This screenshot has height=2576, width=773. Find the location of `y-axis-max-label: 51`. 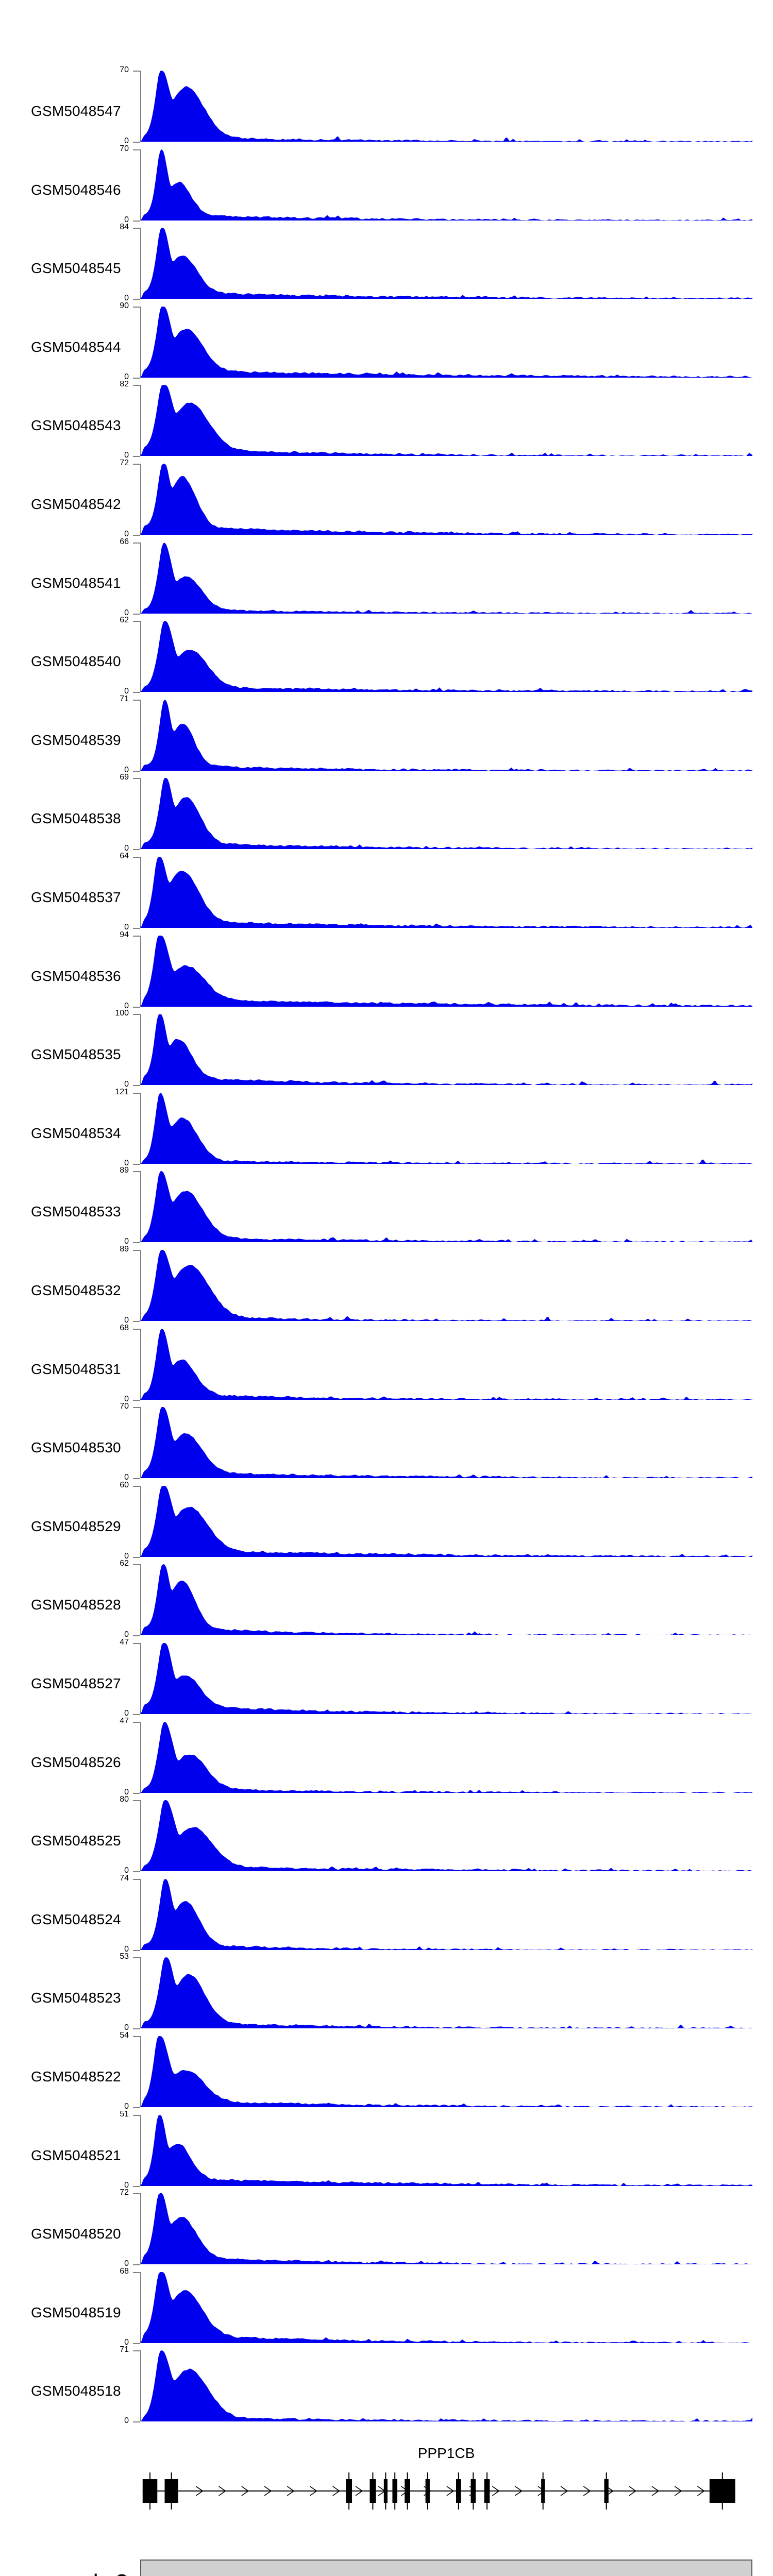

y-axis-max-label: 51 is located at coordinates (124, 2114).